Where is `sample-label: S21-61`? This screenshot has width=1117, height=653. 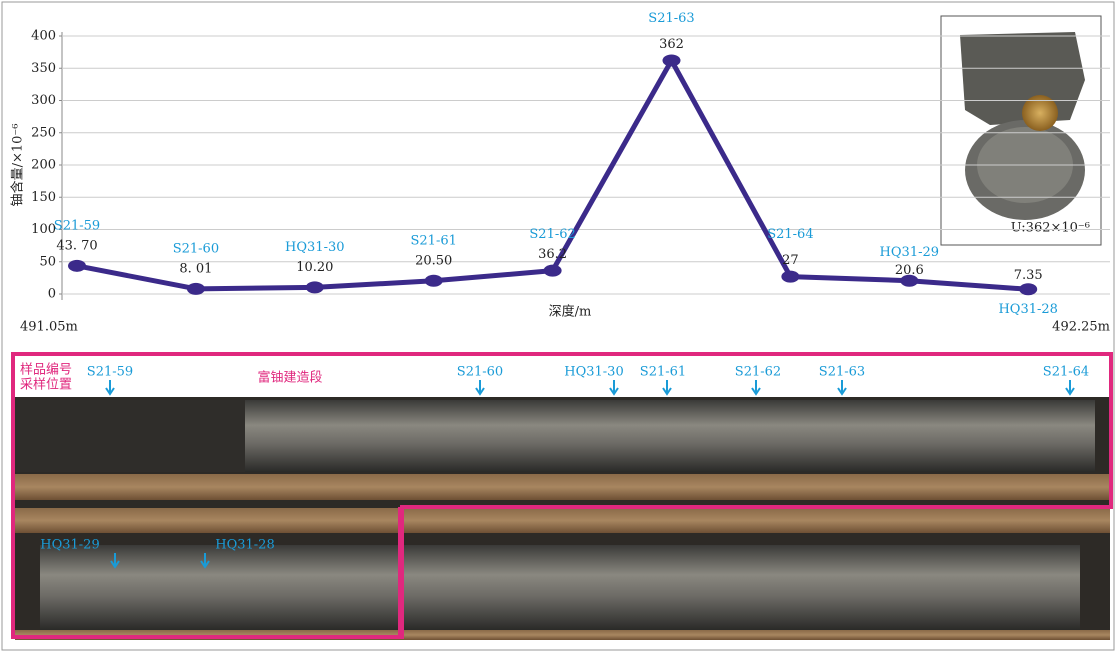
sample-label: S21-61 is located at coordinates (434, 240).